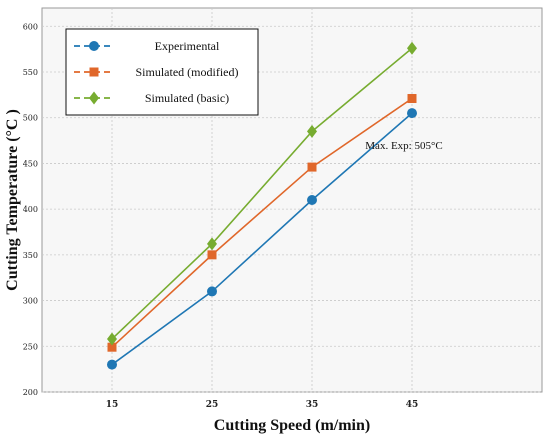 The height and width of the screenshot is (439, 550). Describe the element at coordinates (312, 405) in the screenshot. I see `x-tick-label: 35` at that location.